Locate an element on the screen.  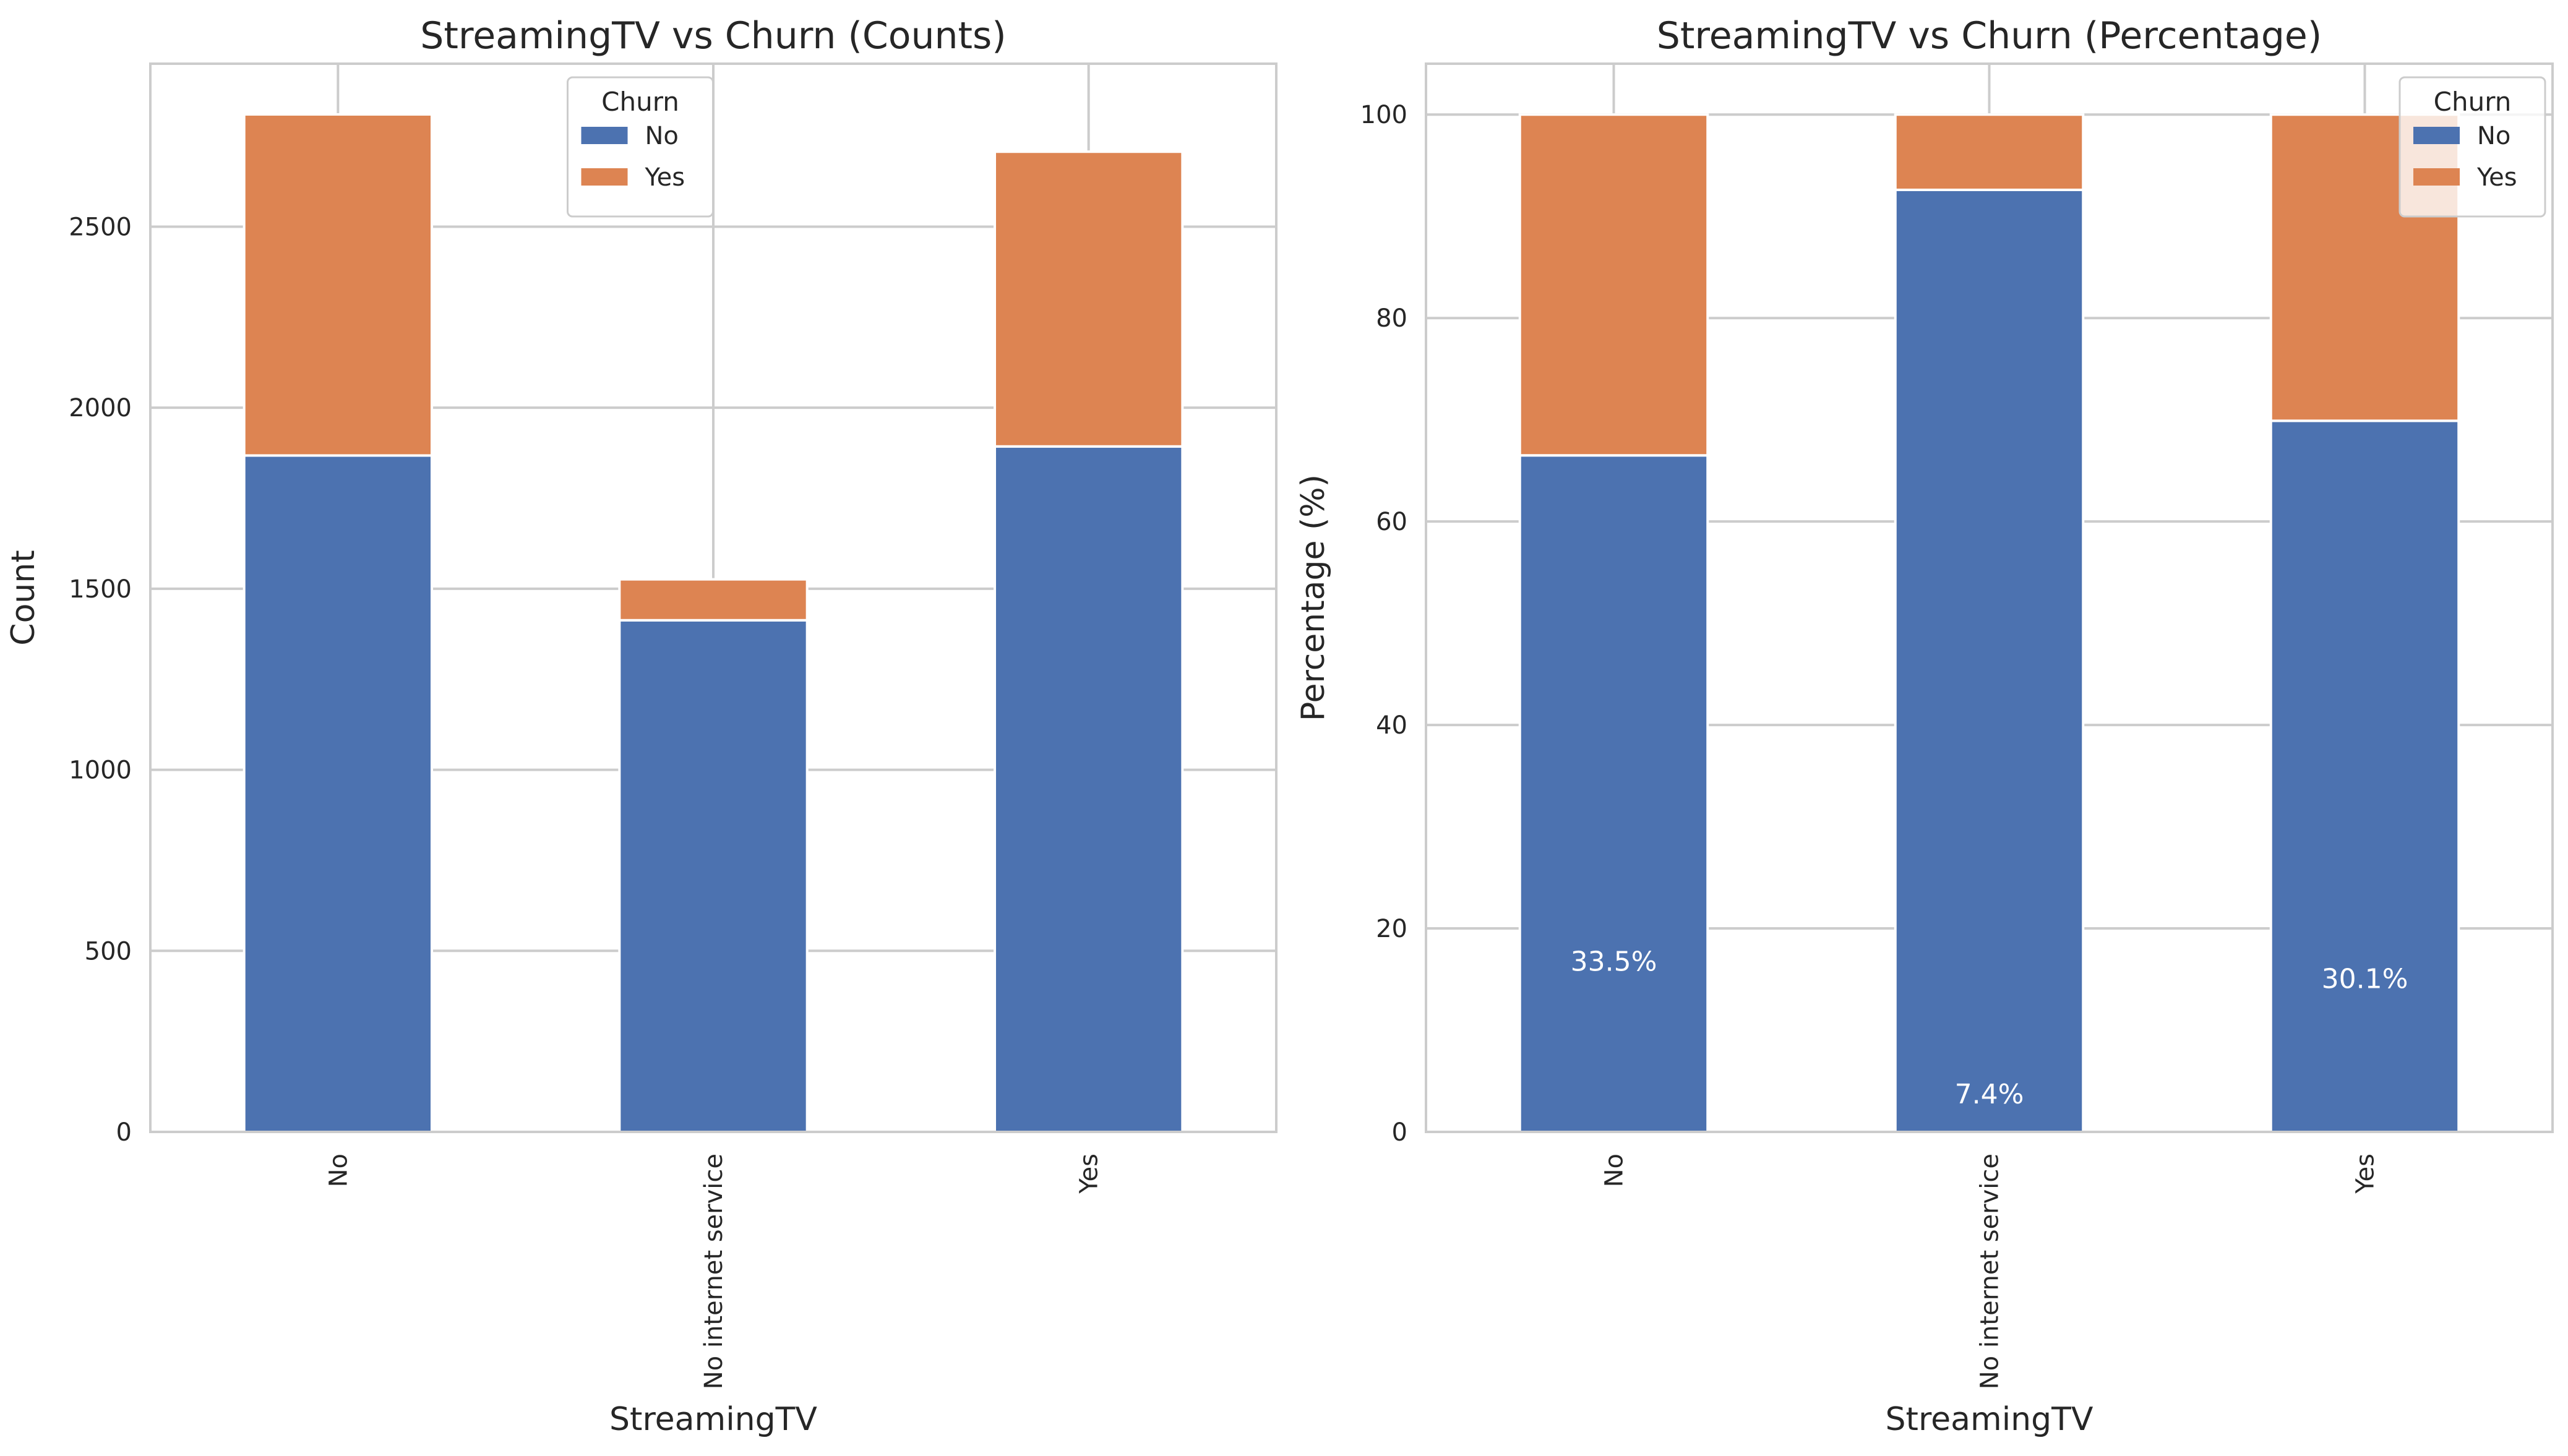
percentage-bar-no-churn-no is located at coordinates (1614, 794).